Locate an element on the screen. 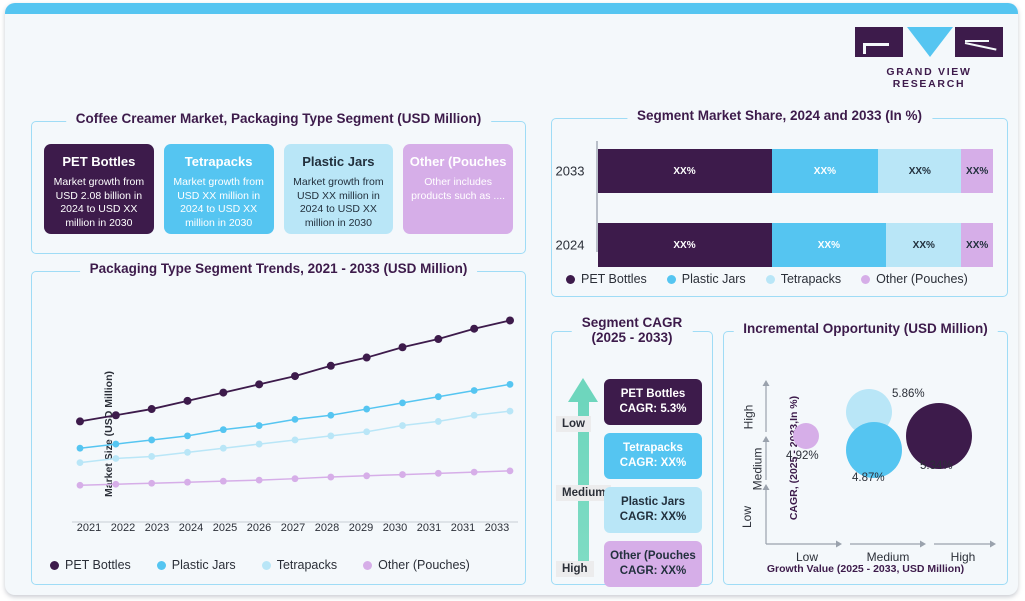 The width and height of the screenshot is (1025, 601). cagr-card-name: Tetrapacks is located at coordinates (653, 448).